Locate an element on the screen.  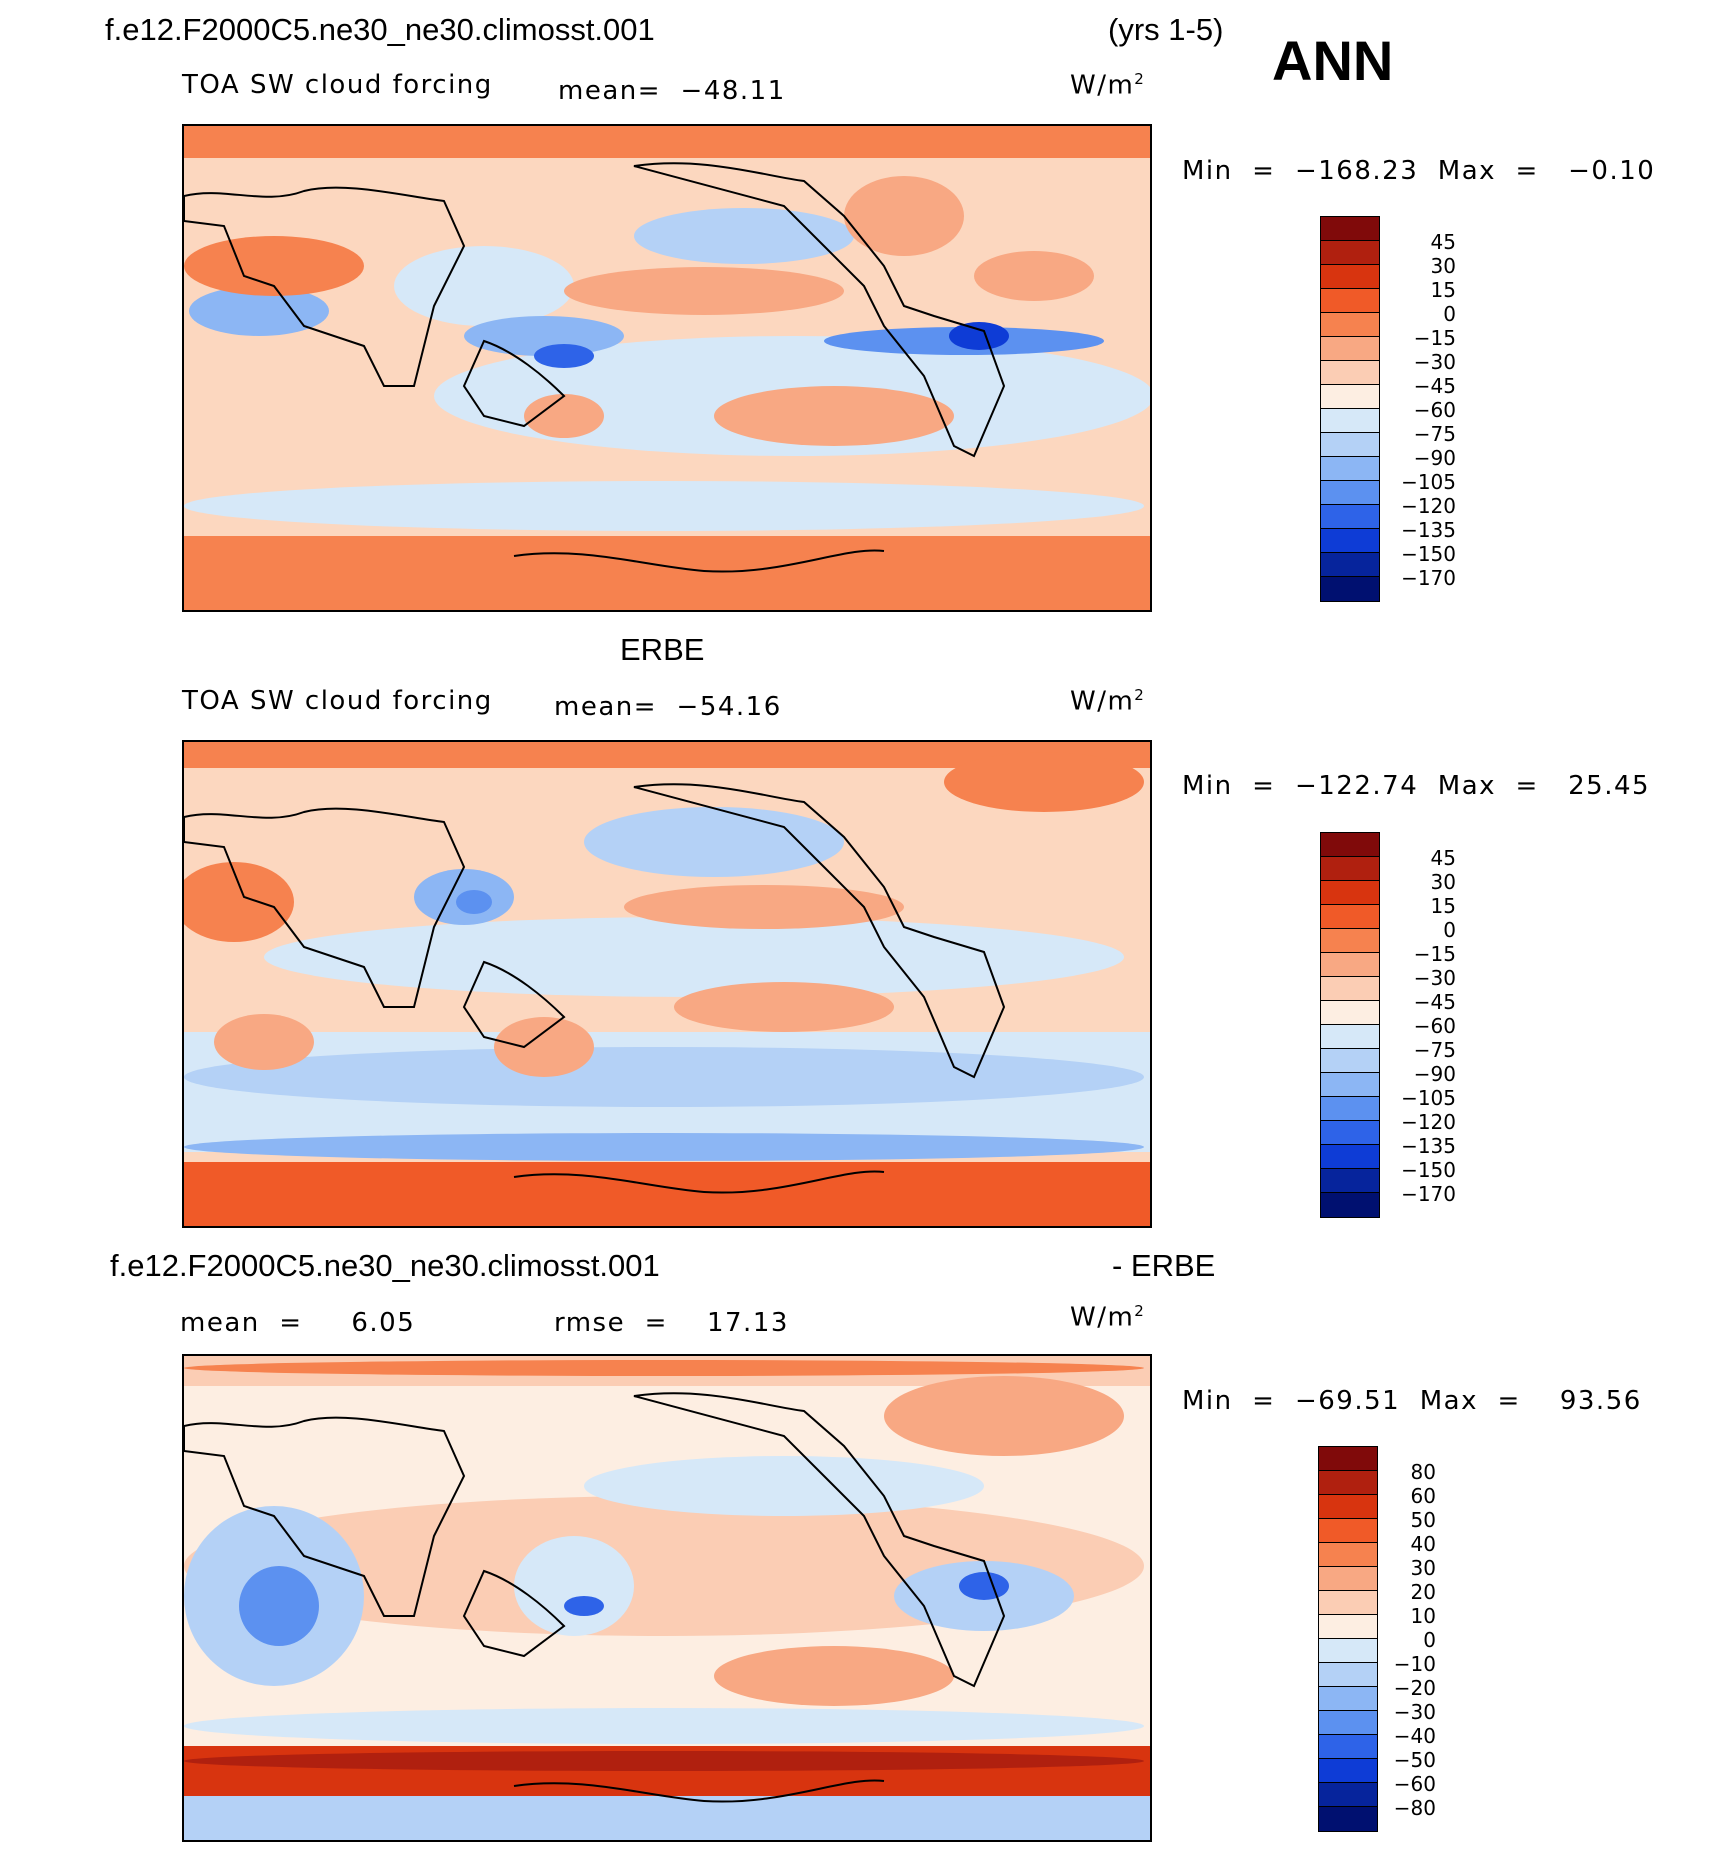
panel3-title: f.e12.F2000C5.ne30_ne30.climosst.001 is located at coordinates (385, 1265).